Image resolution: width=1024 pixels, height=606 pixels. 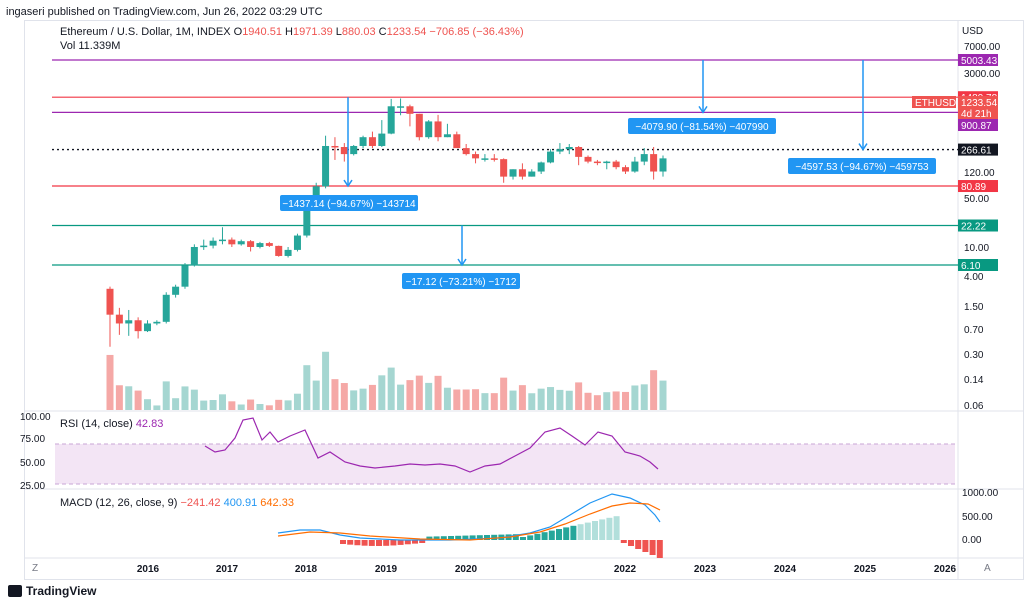 I want to click on volume-legend: Vol 11.339M, so click(x=90, y=46).